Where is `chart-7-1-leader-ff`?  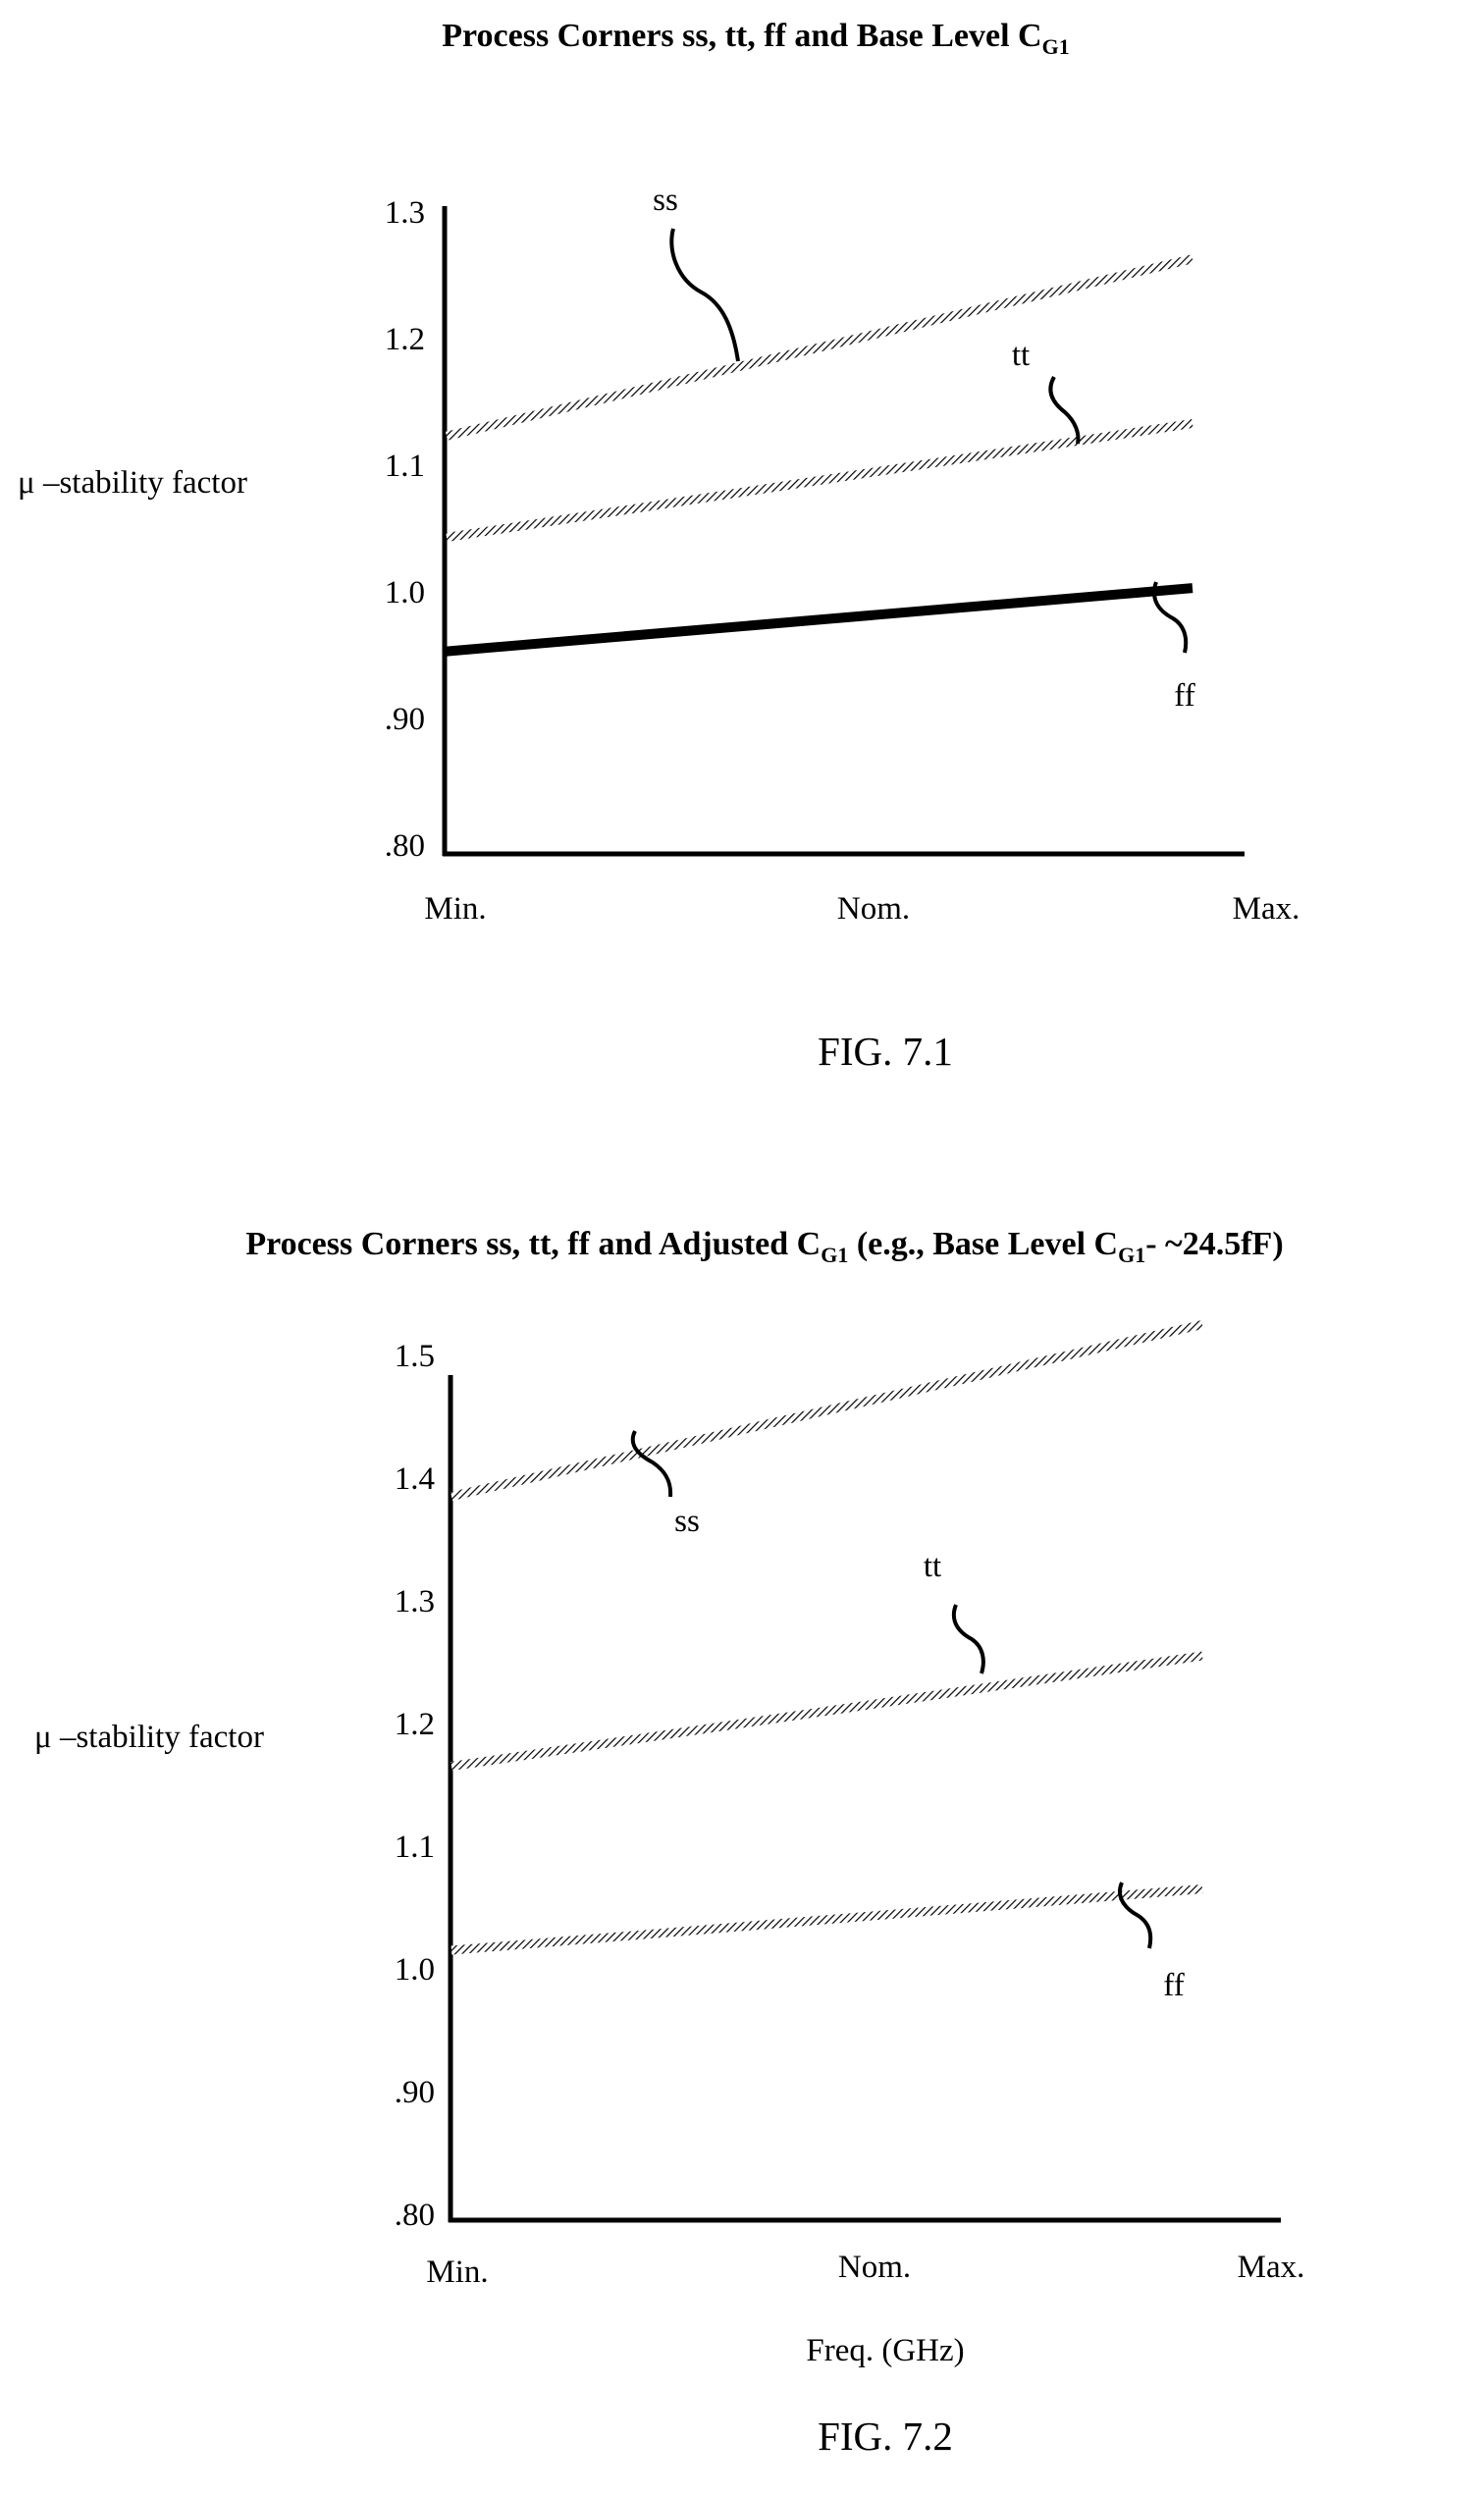 chart-7-1-leader-ff is located at coordinates (1171, 617).